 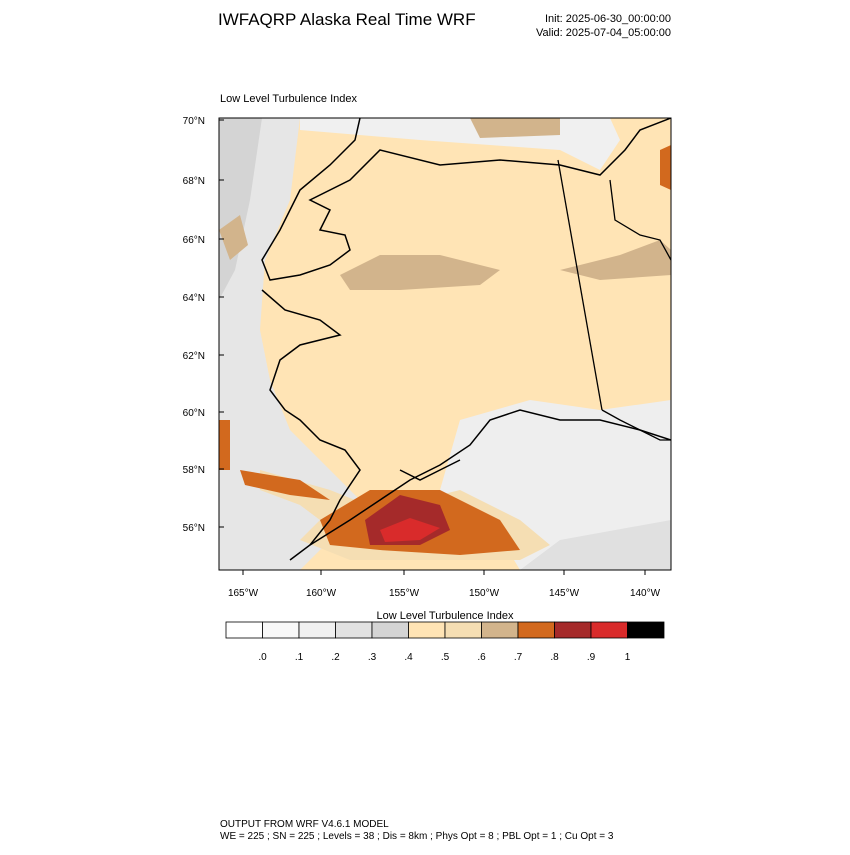 I want to click on lat-label: 60°N, so click(x=194, y=413).